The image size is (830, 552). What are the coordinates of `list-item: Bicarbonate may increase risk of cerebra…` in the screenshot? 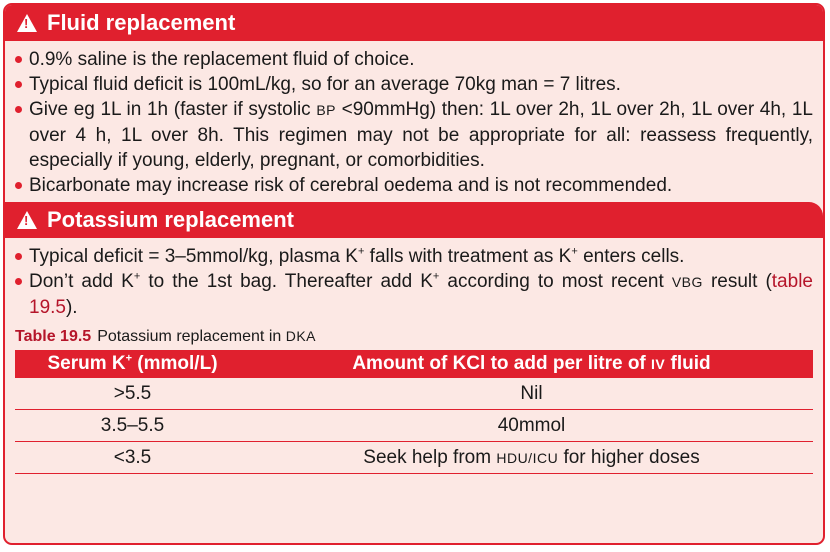 It's located at (414, 185).